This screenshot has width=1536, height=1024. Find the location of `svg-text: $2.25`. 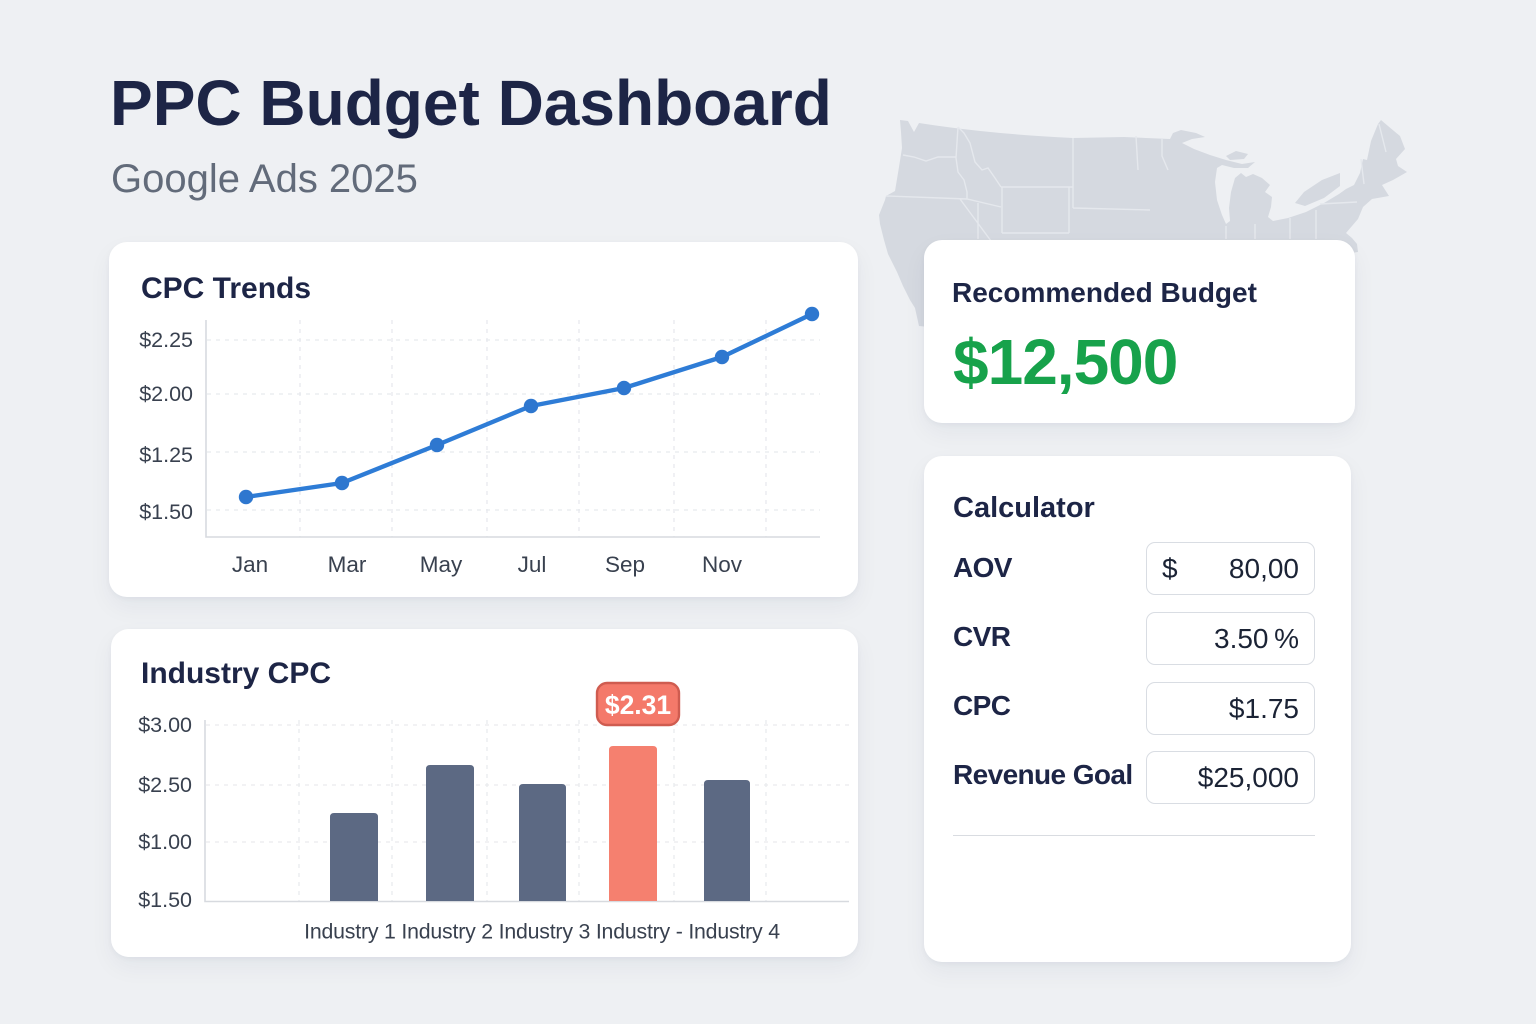

svg-text: $2.25 is located at coordinates (166, 340).